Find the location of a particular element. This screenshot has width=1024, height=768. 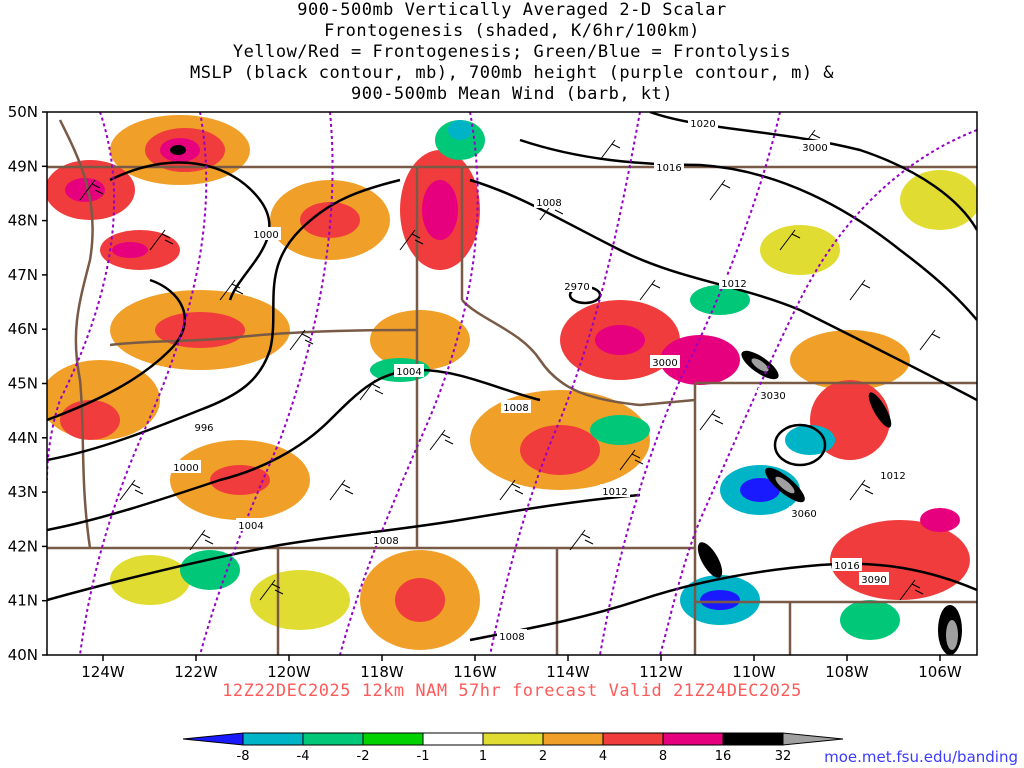

svg-text: 3090 is located at coordinates (873, 580).